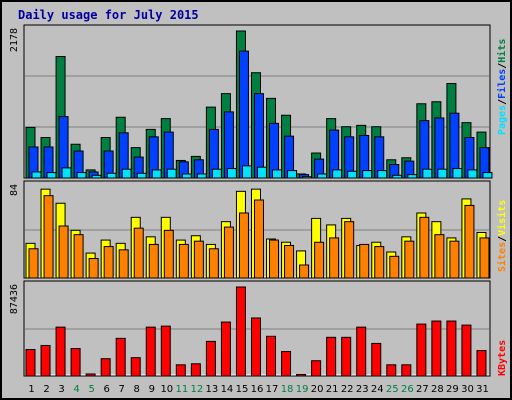 This screenshot has height=400, width=512. I want to click on legend-visits: Visits, so click(502, 218).